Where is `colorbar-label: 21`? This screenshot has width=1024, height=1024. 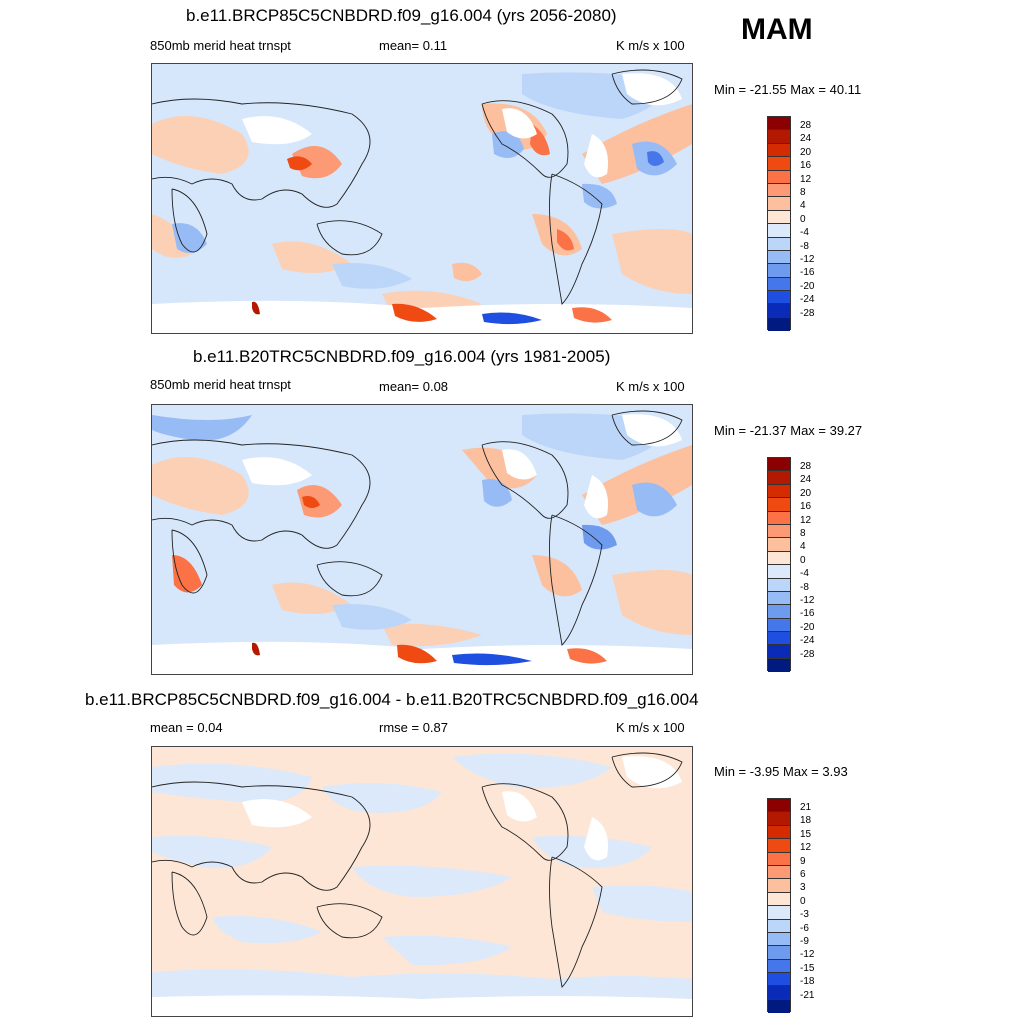 colorbar-label: 21 is located at coordinates (806, 807).